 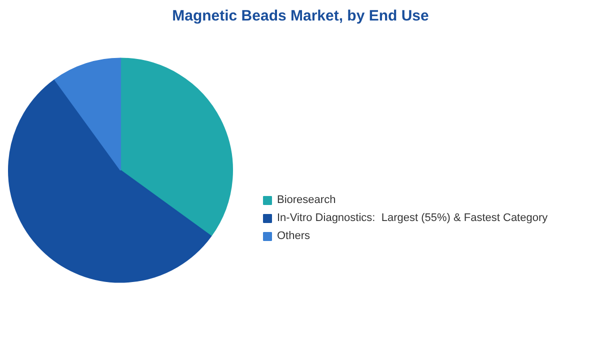 What do you see at coordinates (306, 200) in the screenshot?
I see `legend-label: Bioresearch` at bounding box center [306, 200].